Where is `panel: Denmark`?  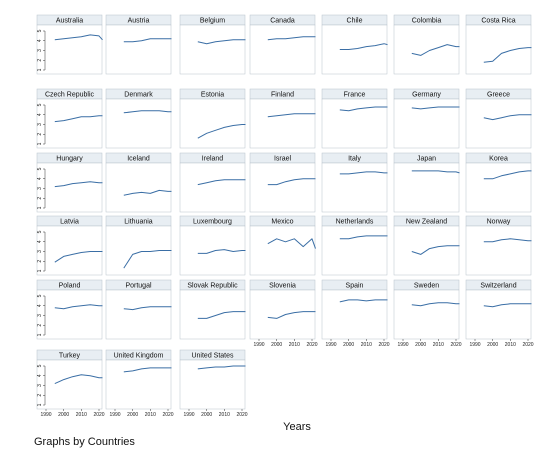
panel: Denmark is located at coordinates (138, 118).